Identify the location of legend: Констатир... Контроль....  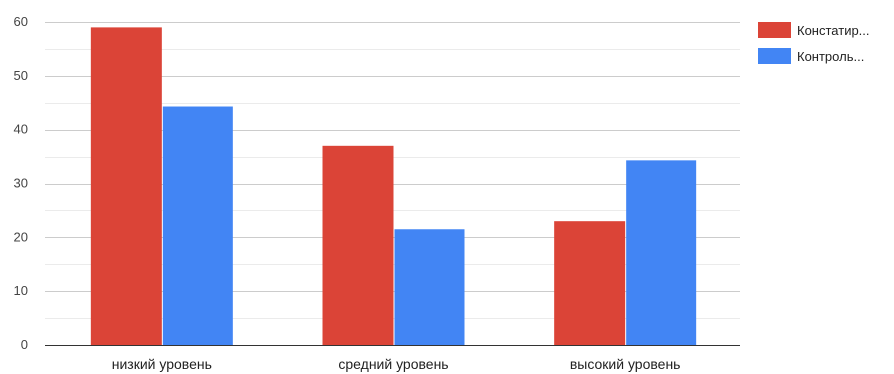
(814, 43).